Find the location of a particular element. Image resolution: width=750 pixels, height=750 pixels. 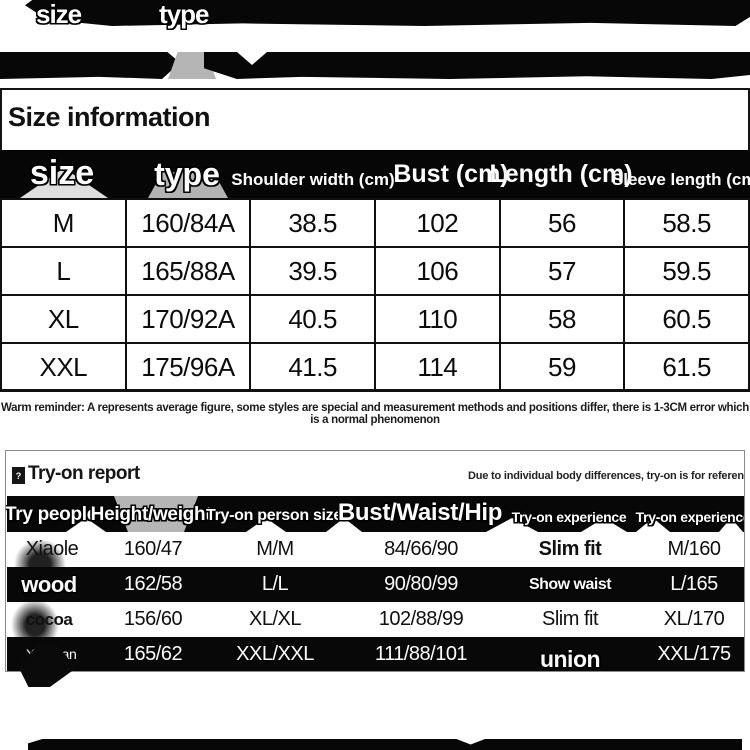

size-table-header-band is located at coordinates (375, 174).